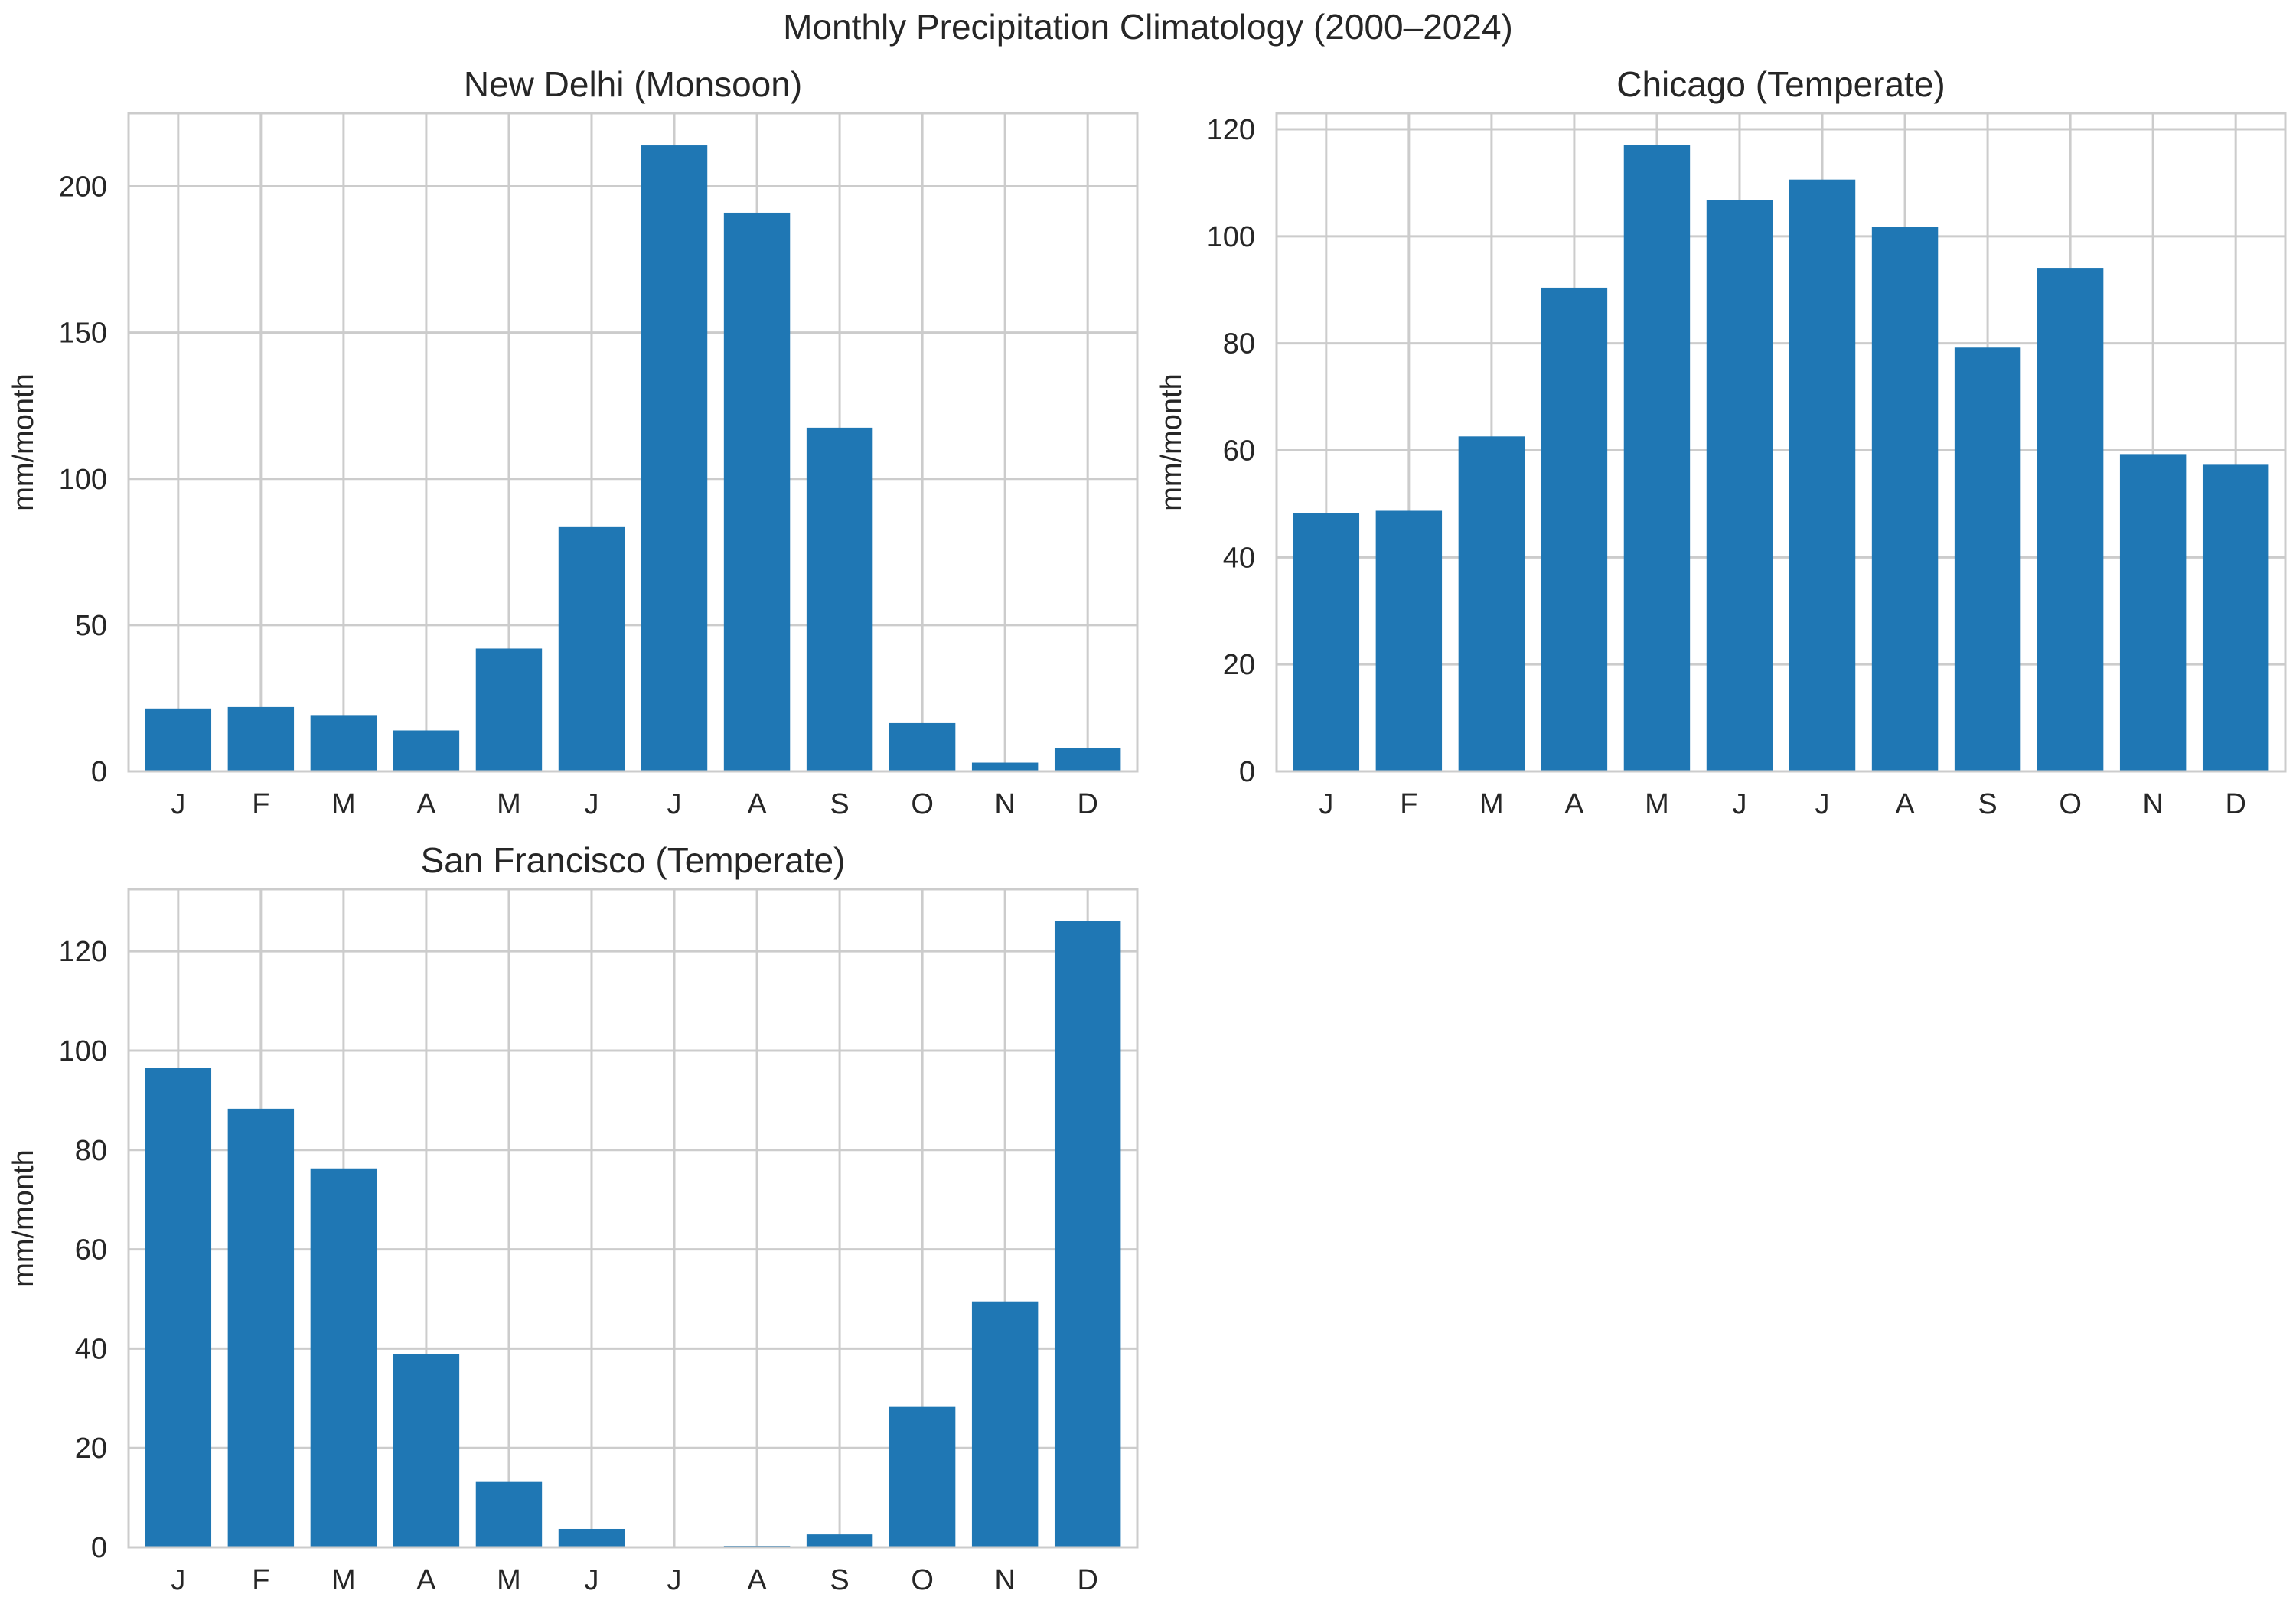 The image size is (2296, 1607). What do you see at coordinates (91, 1349) in the screenshot?
I see `chart-3-ytick-label-2: 40` at bounding box center [91, 1349].